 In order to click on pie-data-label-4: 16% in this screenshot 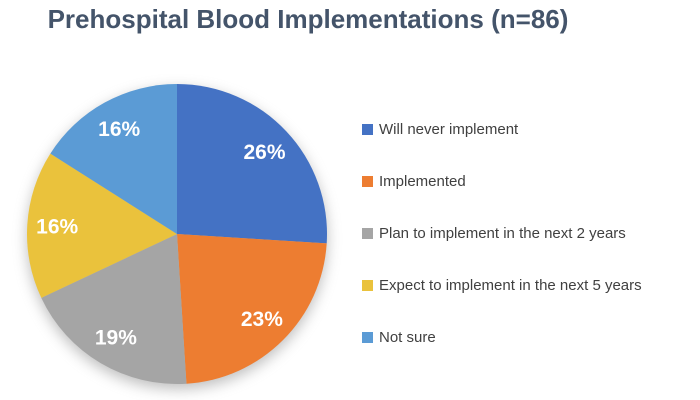, I will do `click(57, 227)`.